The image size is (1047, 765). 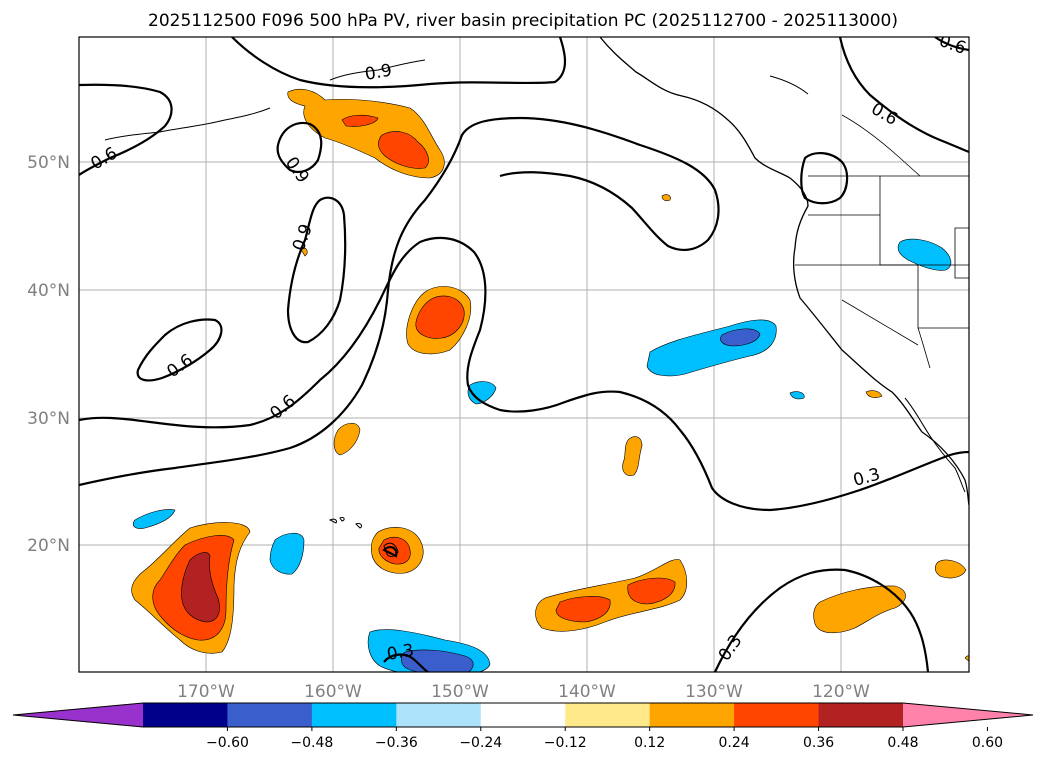 What do you see at coordinates (882, 241) in the screenshot?
I see `state-borders` at bounding box center [882, 241].